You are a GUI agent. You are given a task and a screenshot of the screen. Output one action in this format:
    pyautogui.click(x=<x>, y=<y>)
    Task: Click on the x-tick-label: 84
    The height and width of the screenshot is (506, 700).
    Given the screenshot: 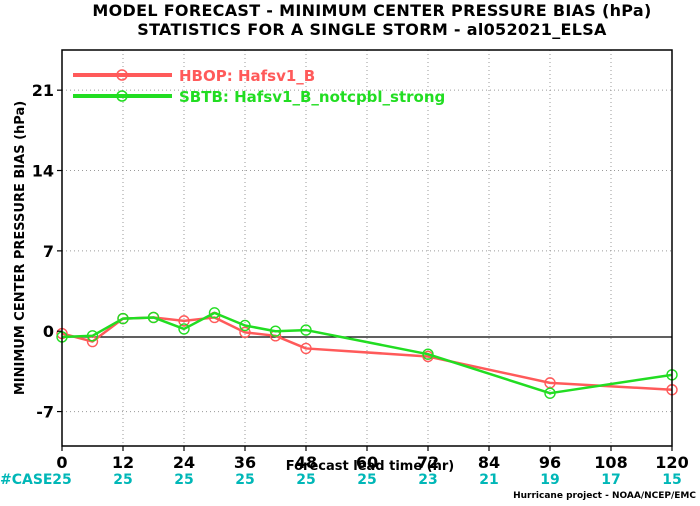 What is the action you would take?
    pyautogui.click(x=489, y=462)
    